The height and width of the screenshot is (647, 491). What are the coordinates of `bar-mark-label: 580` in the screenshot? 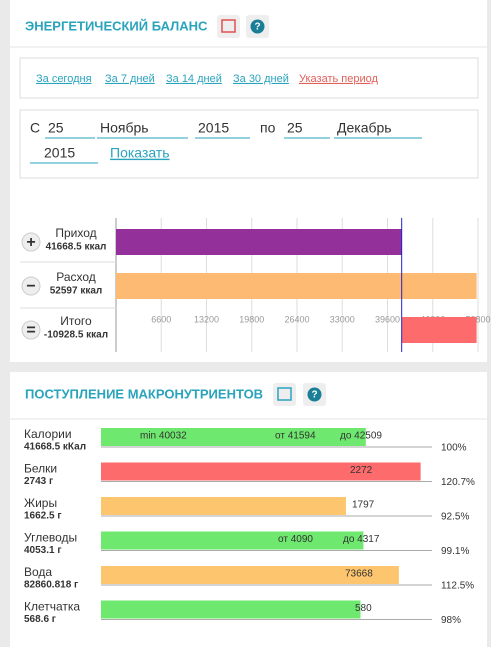 It's located at (363, 608).